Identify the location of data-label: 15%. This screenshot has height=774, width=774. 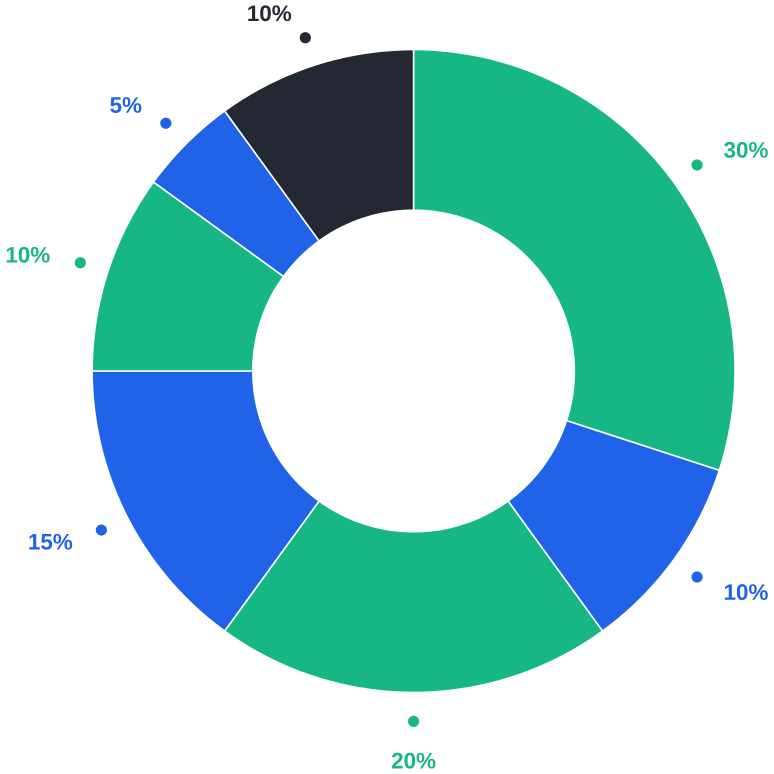
(50, 542).